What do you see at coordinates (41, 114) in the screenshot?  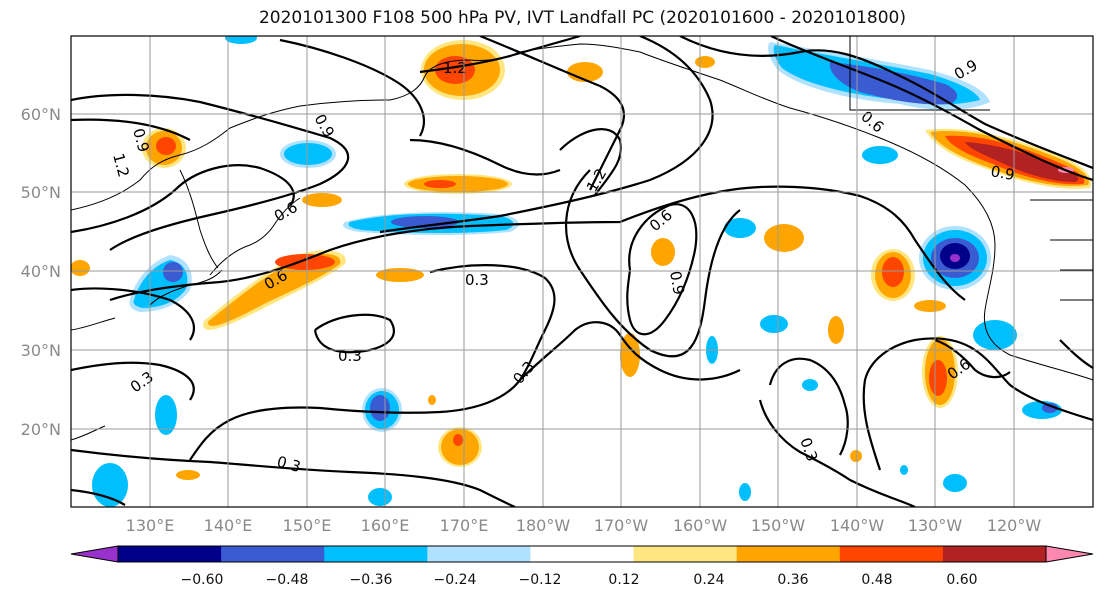 I see `lat-label: 60°N` at bounding box center [41, 114].